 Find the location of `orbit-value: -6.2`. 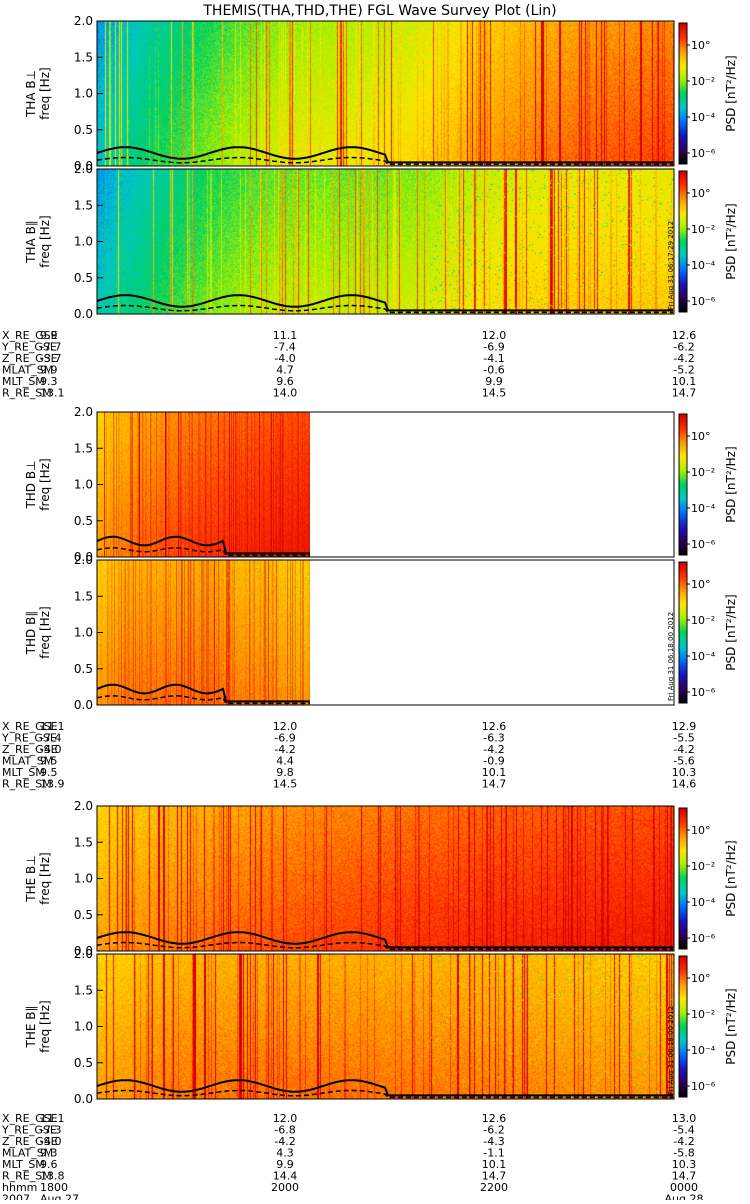

orbit-value: -6.2 is located at coordinates (493, 1130).